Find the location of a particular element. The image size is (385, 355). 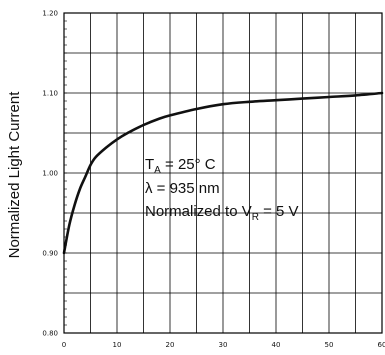

x-tick-label: 60 is located at coordinates (381, 345).